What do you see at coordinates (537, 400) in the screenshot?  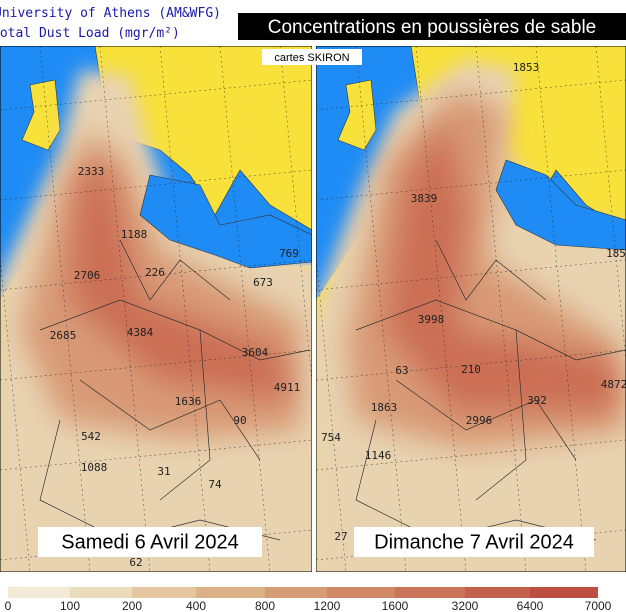 I see `dust-value-label: 392` at bounding box center [537, 400].